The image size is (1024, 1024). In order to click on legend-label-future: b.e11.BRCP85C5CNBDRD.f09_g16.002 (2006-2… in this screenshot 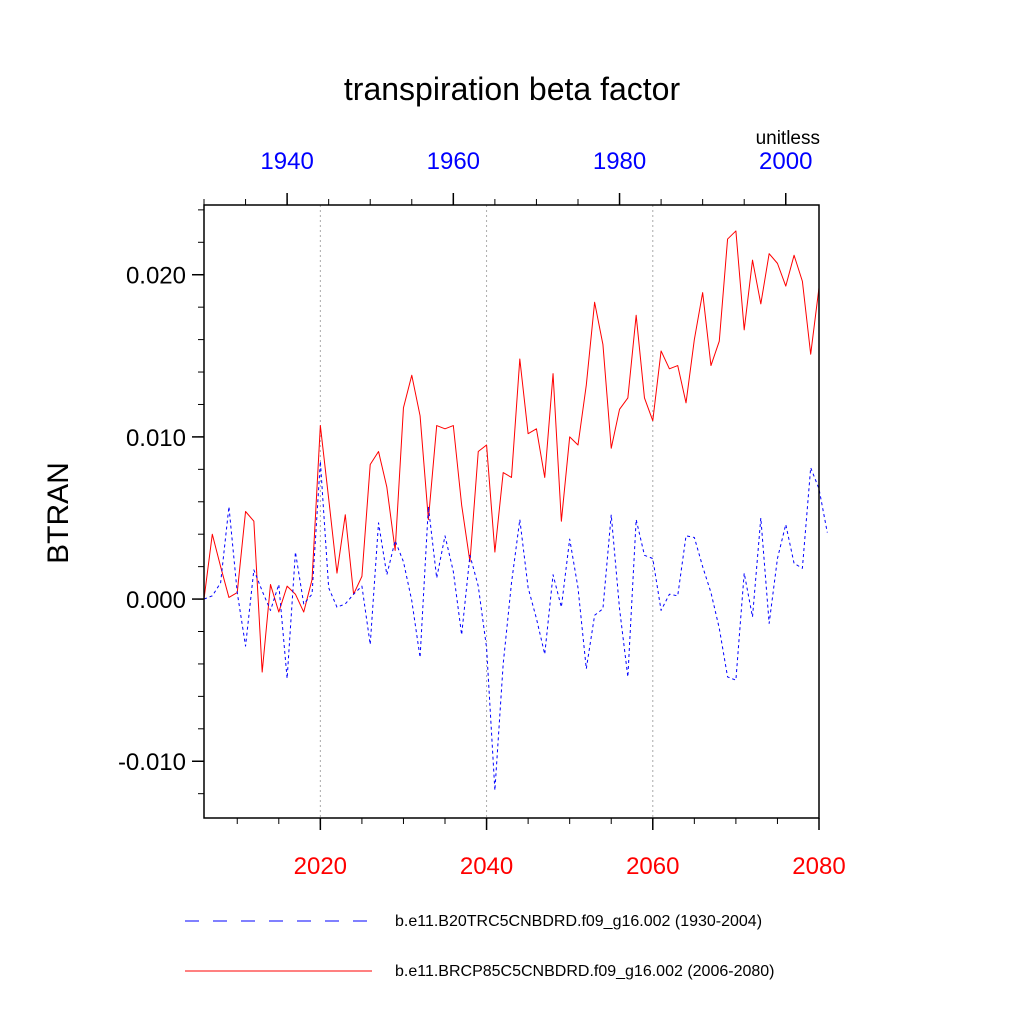, I will do `click(584, 971)`.